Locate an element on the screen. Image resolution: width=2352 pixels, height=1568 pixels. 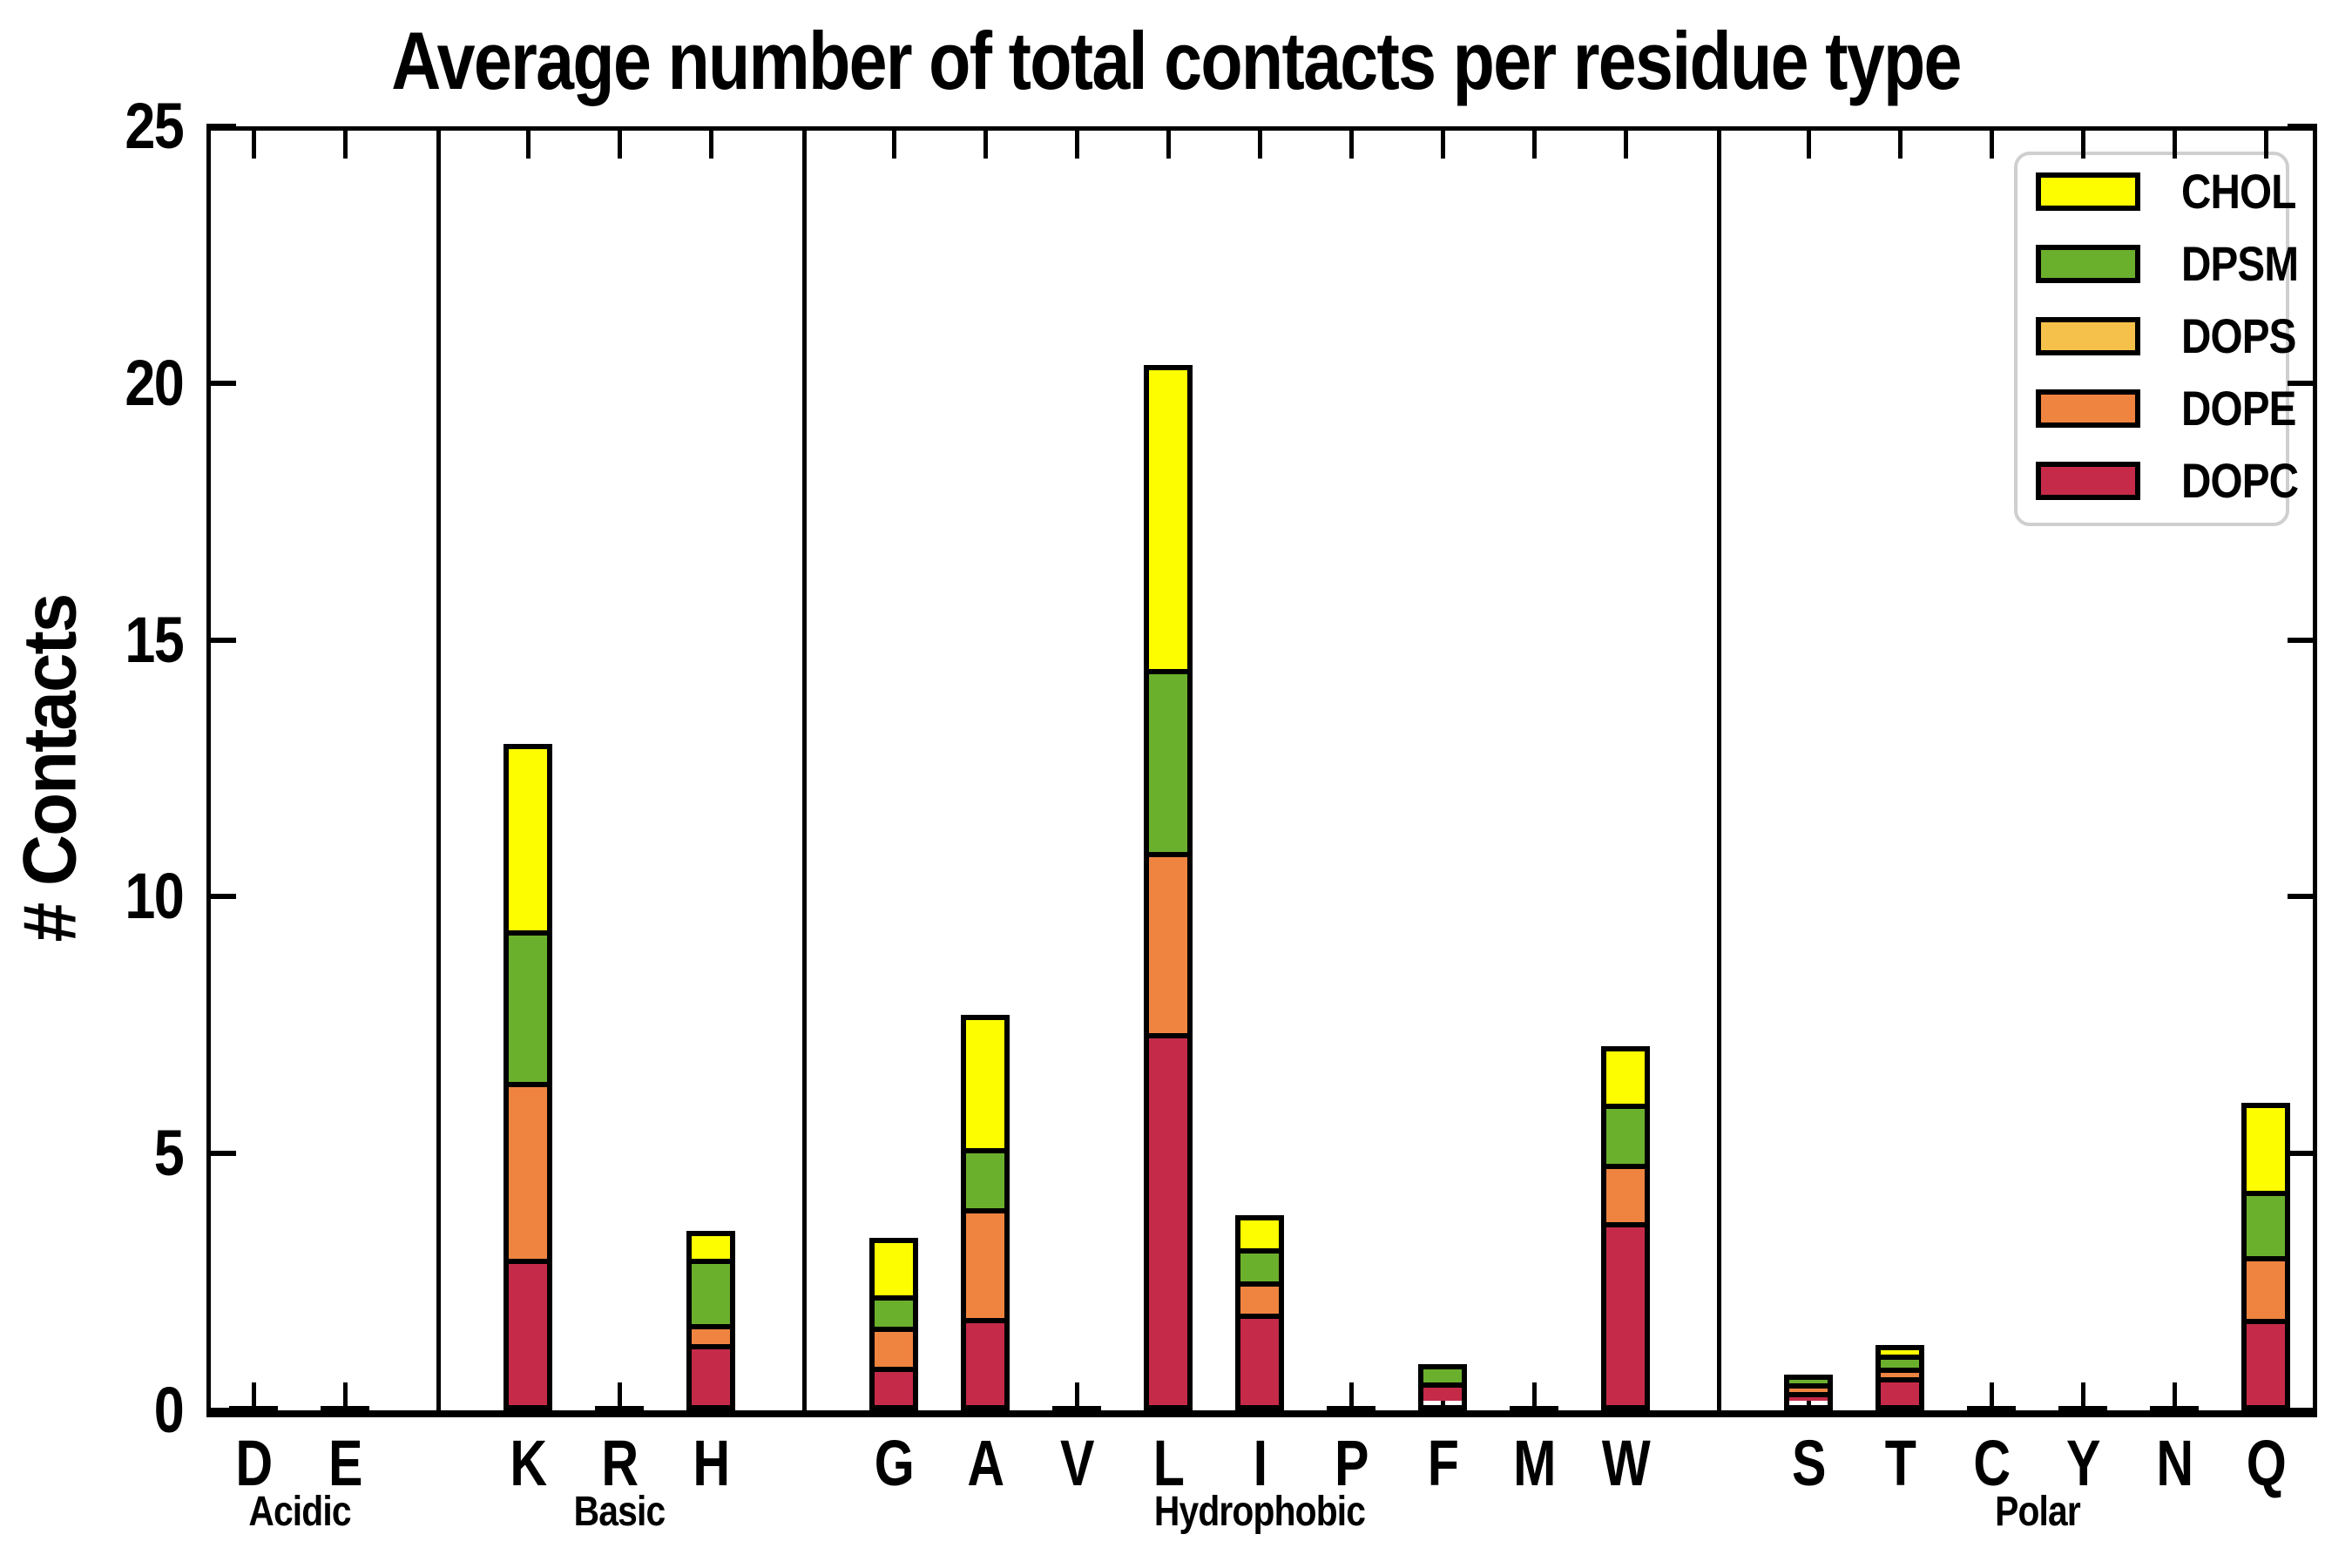
x-category-label: I is located at coordinates (1260, 1463).